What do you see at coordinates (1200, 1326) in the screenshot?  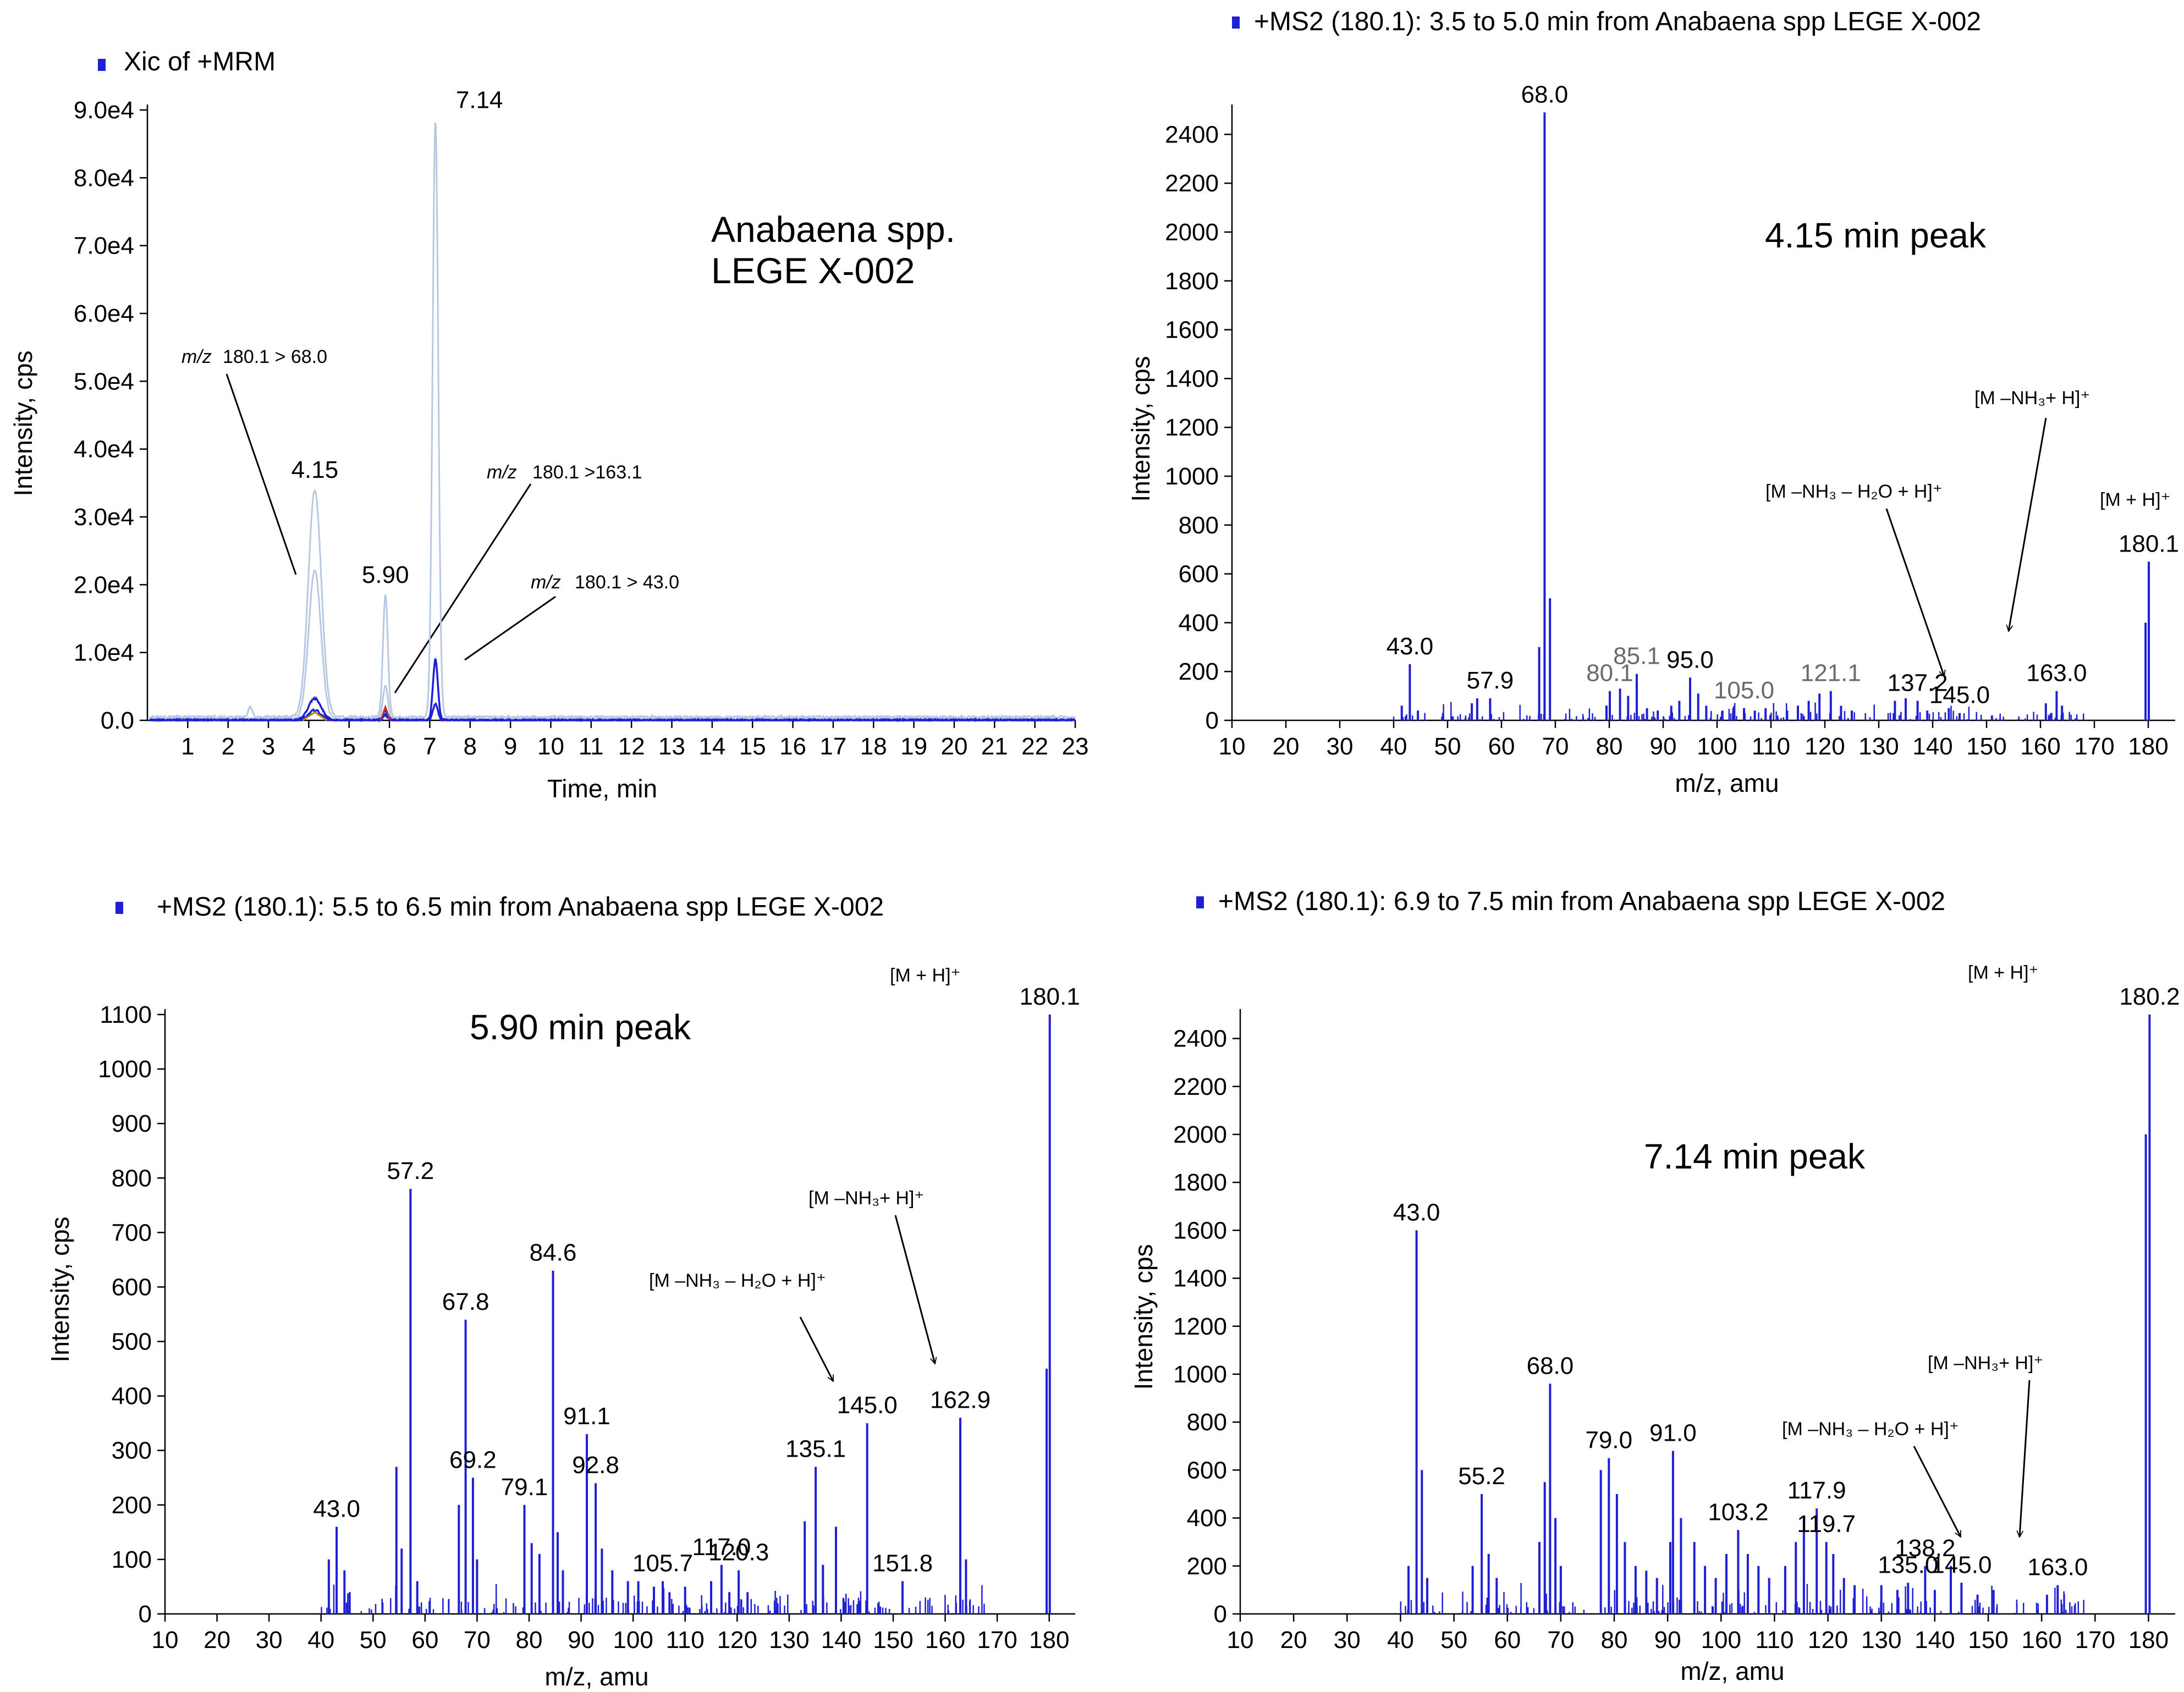 I see `y-tick-label: 1200` at bounding box center [1200, 1326].